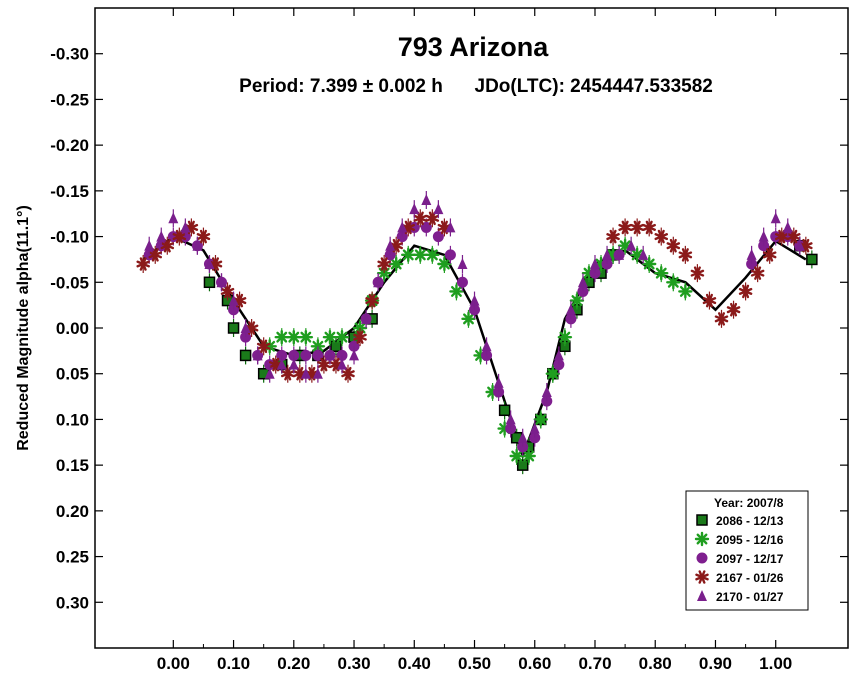 Image resolution: width=862 pixels, height=678 pixels. Describe the element at coordinates (72, 465) in the screenshot. I see `y-tick-label: 0.15` at that location.